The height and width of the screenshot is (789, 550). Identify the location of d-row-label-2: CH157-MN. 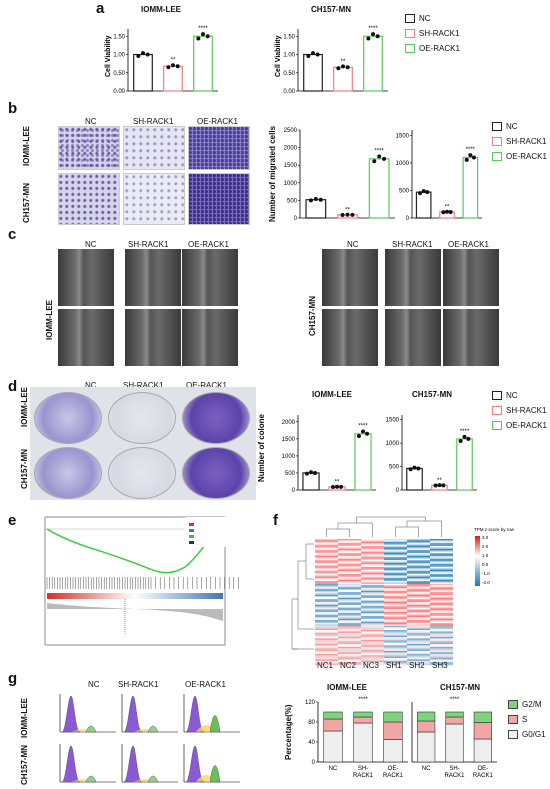
(24, 468).